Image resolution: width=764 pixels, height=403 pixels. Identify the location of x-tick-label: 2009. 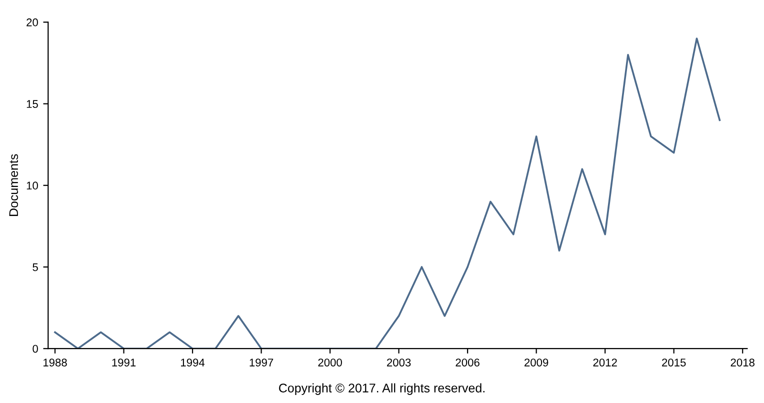
(536, 362).